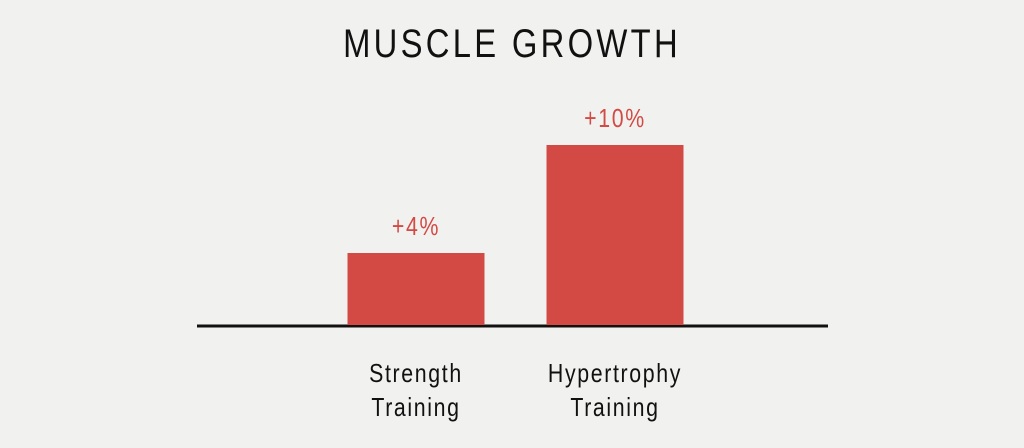 The height and width of the screenshot is (448, 1024). I want to click on x-tick-label: Hypertrophy Training, so click(615, 390).